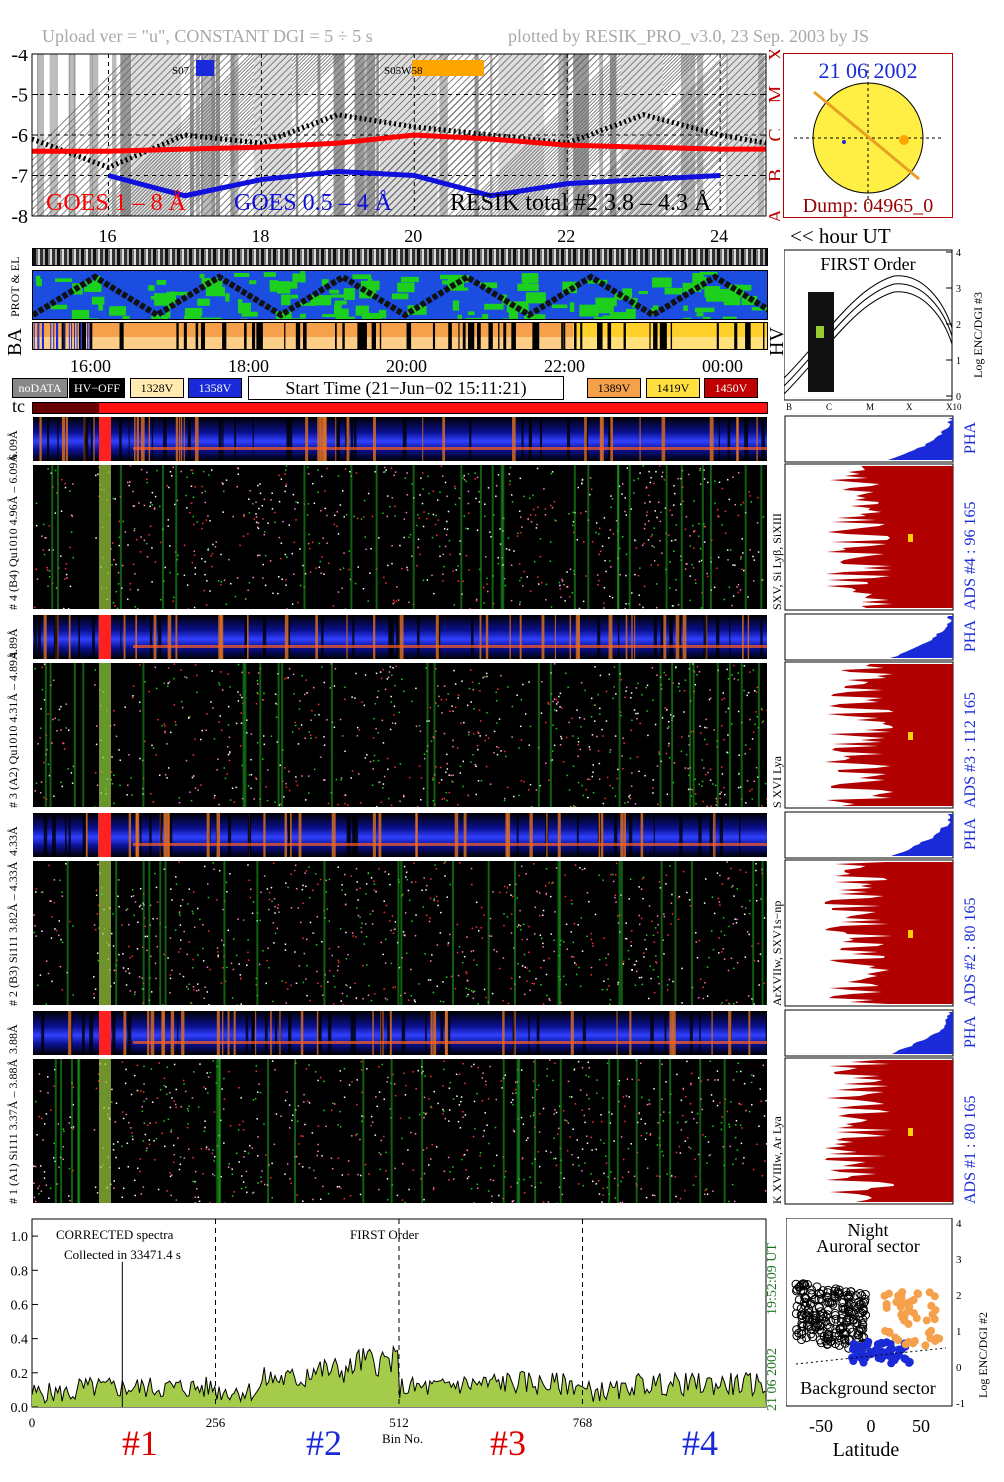 This screenshot has height=1482, width=1004. What do you see at coordinates (91, 336) in the screenshot?
I see `ba-gap` at bounding box center [91, 336].